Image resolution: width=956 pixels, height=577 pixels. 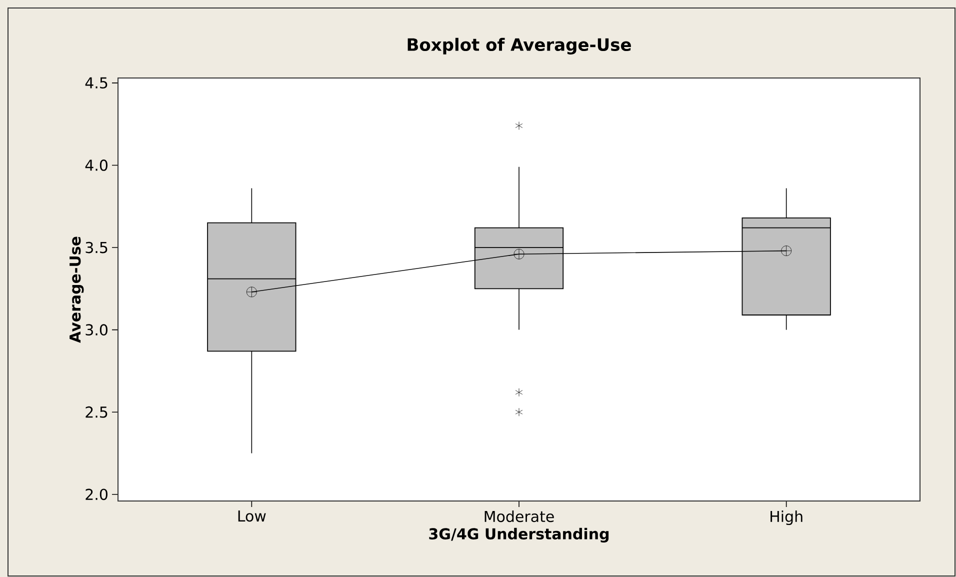 I want to click on y-tick-label: 4.5, so click(x=96, y=83).